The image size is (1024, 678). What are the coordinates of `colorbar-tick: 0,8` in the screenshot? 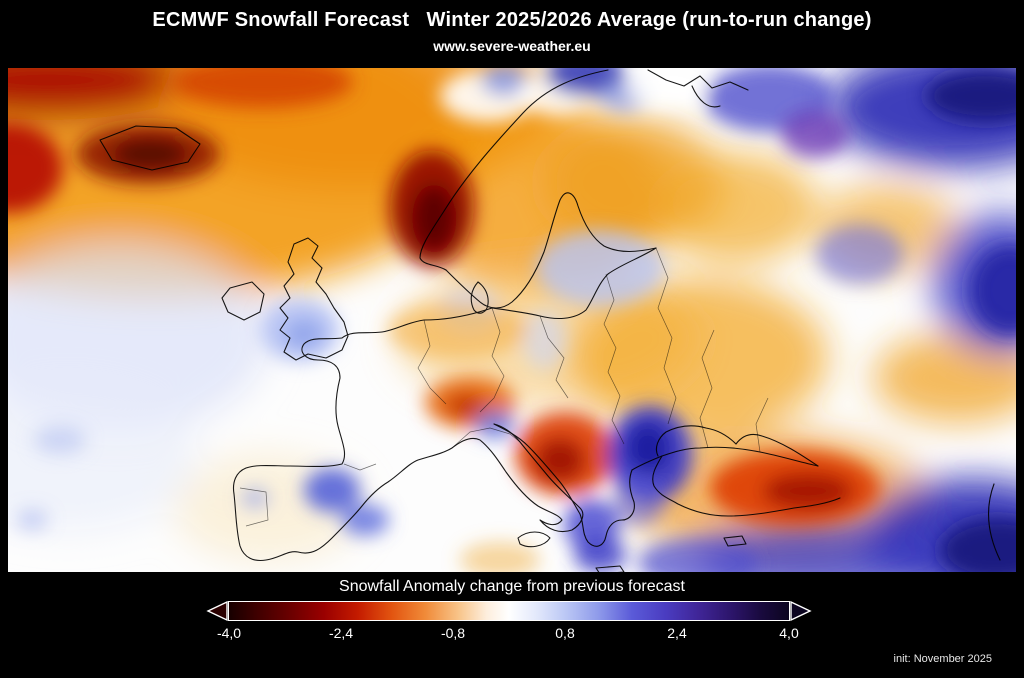 It's located at (565, 633).